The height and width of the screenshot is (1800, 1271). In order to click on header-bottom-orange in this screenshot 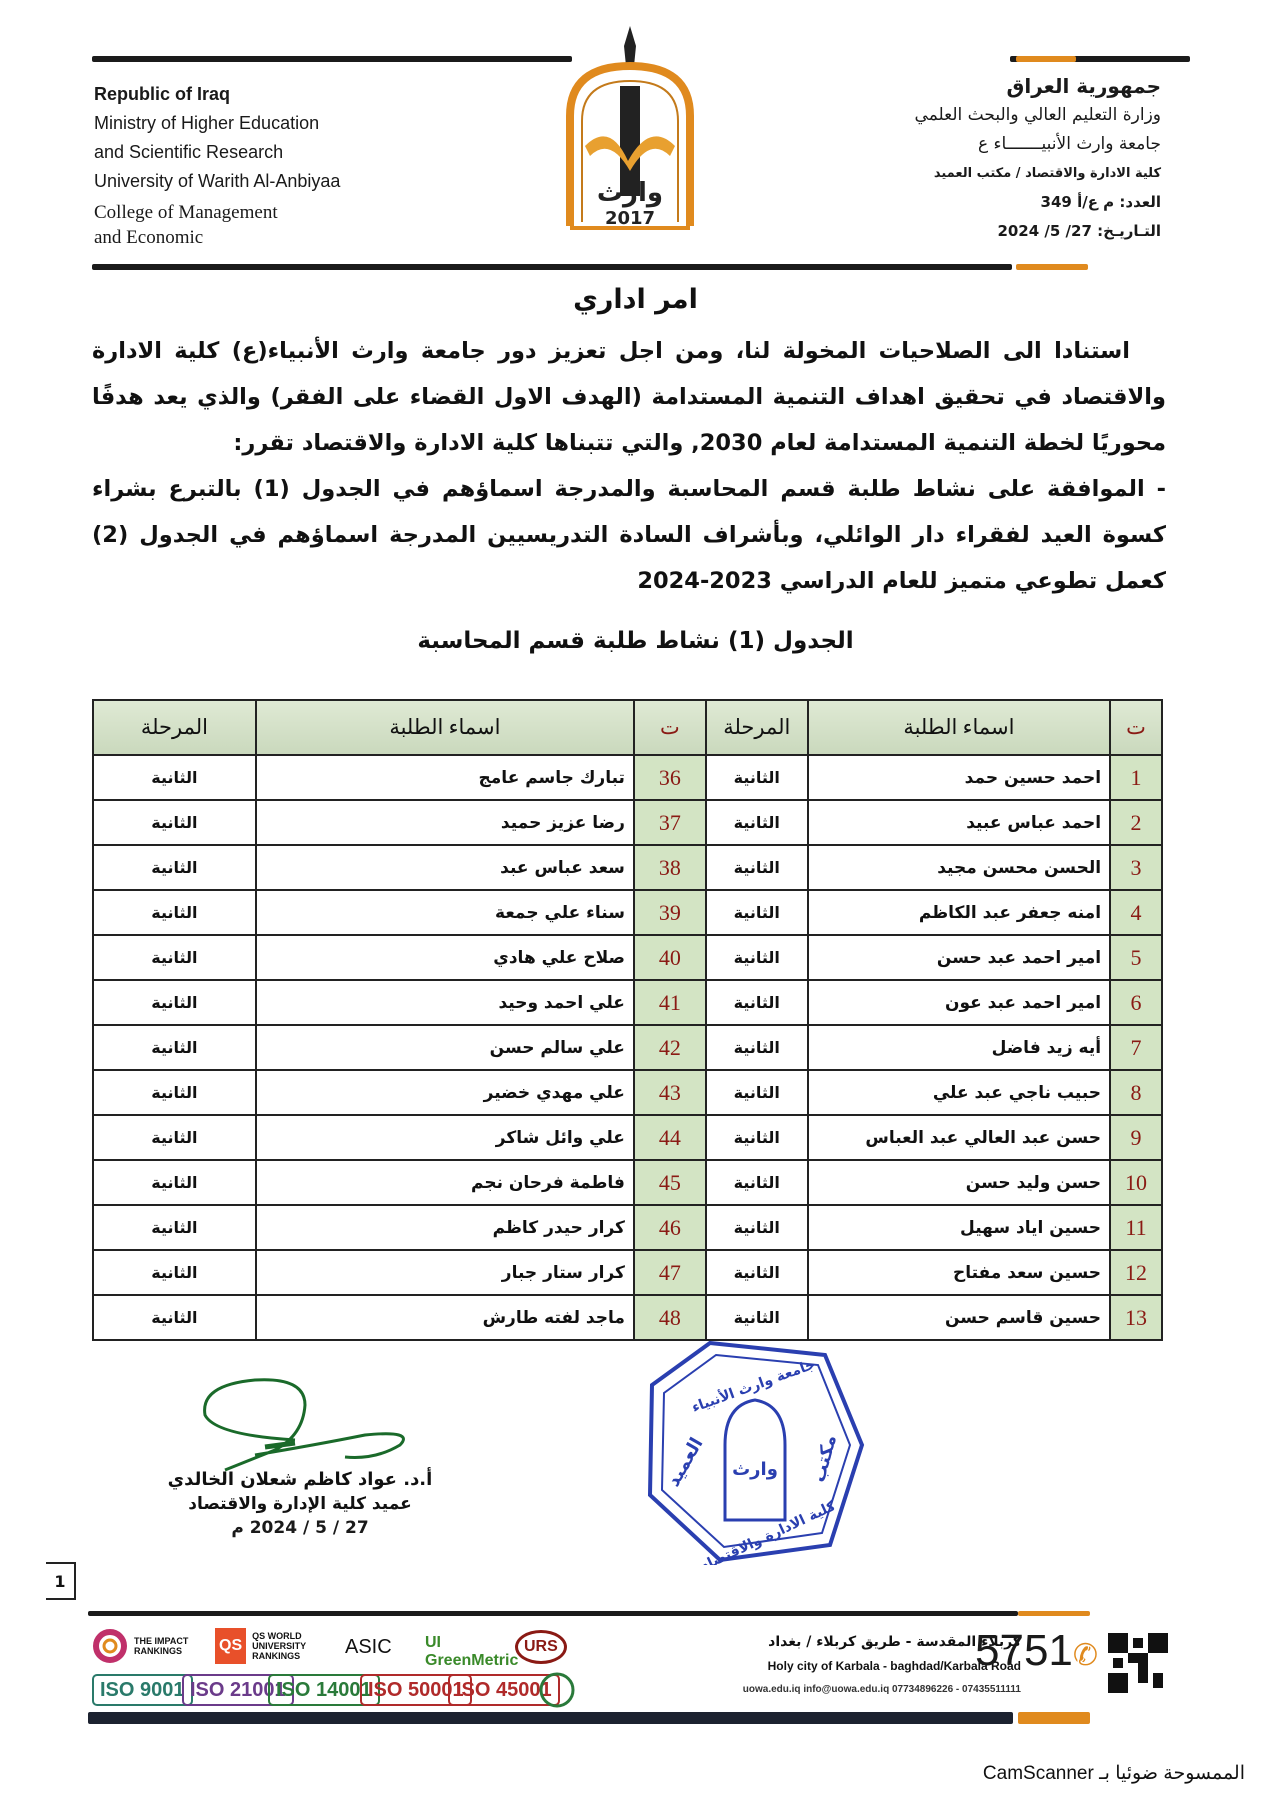, I will do `click(1052, 267)`.